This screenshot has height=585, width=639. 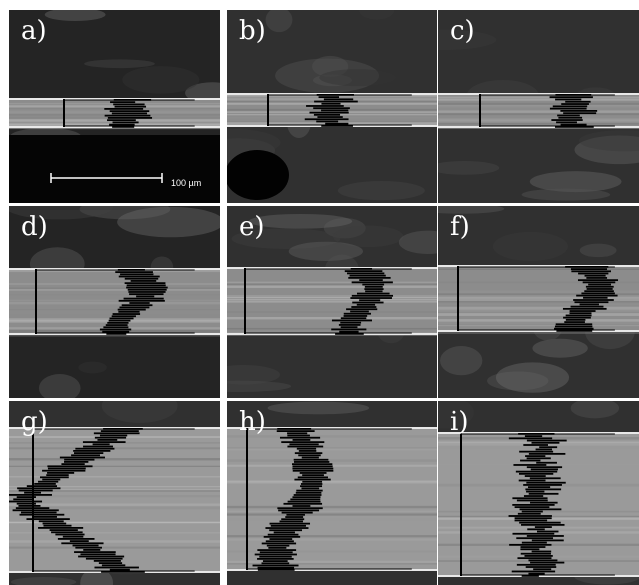 What do you see at coordinates (186, 183) in the screenshot?
I see `scale-bar-label: 100 µm` at bounding box center [186, 183].